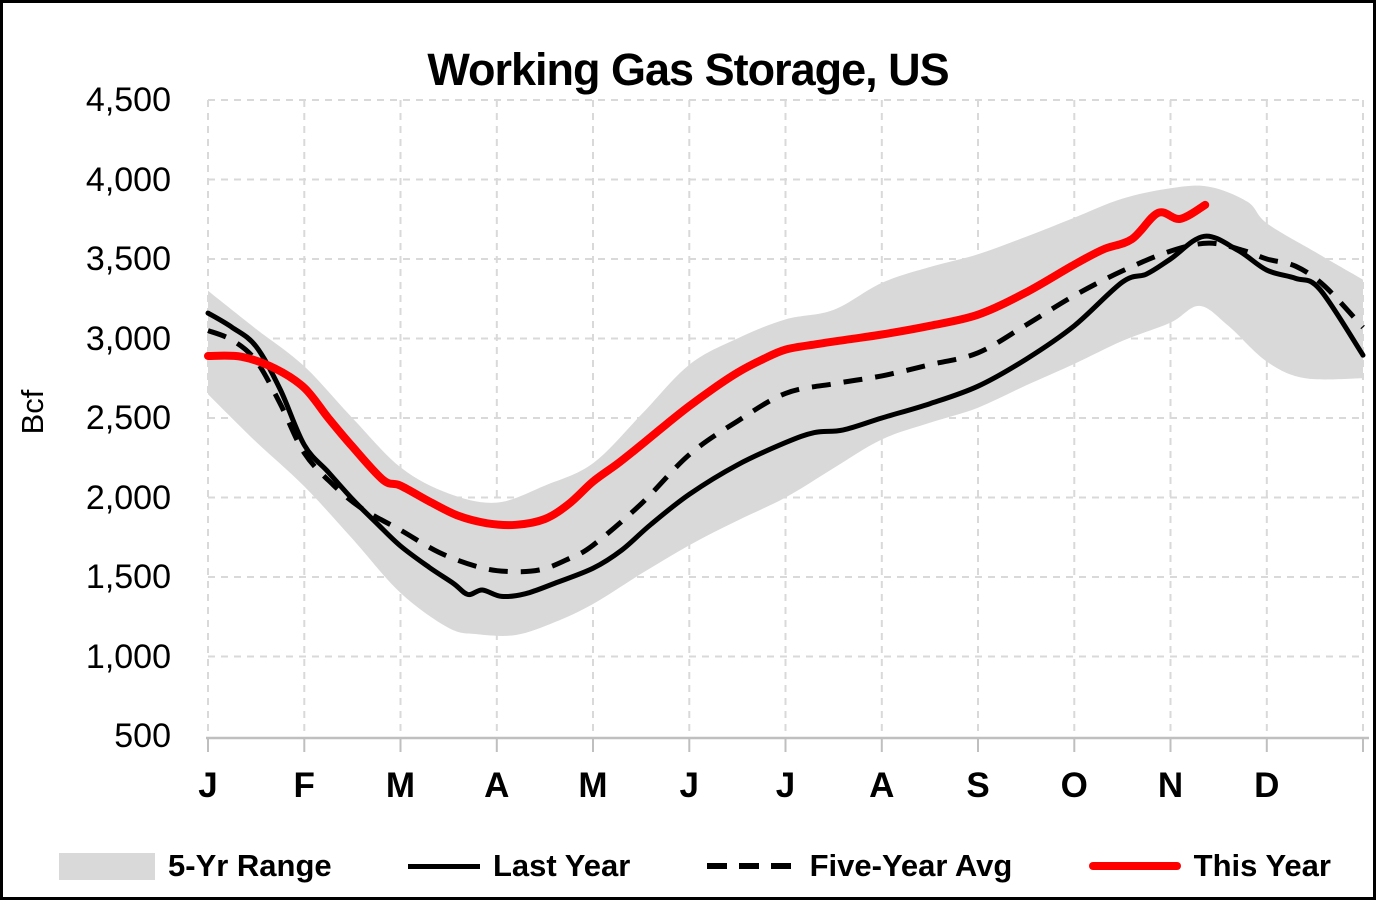 This screenshot has height=900, width=1376. What do you see at coordinates (1267, 785) in the screenshot?
I see `x-axis-month-label: D` at bounding box center [1267, 785].